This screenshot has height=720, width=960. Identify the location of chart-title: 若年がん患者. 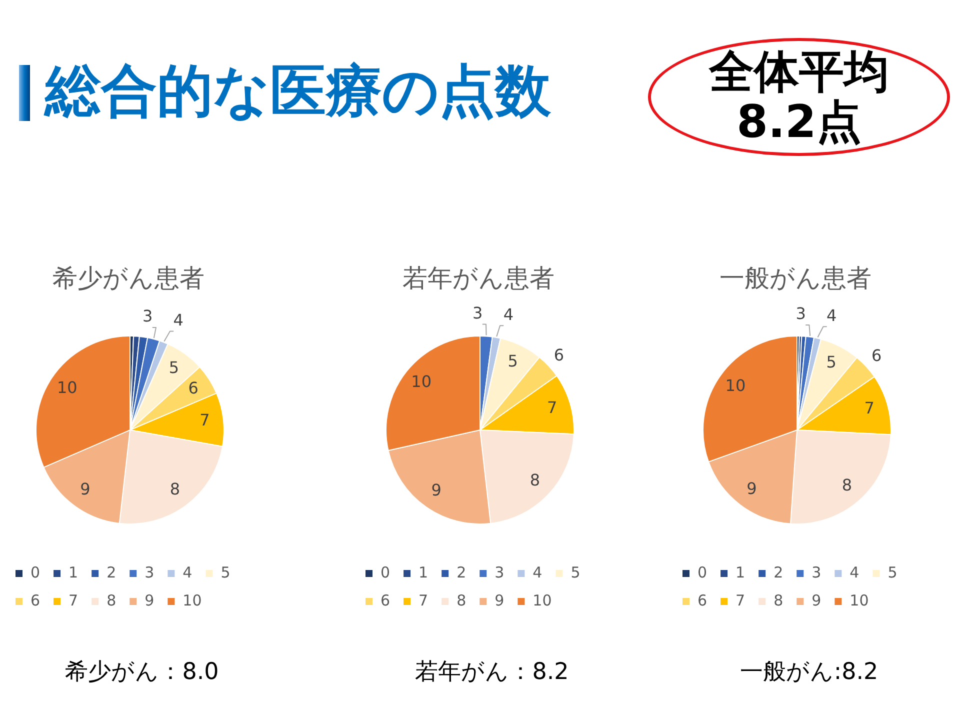
(478, 278).